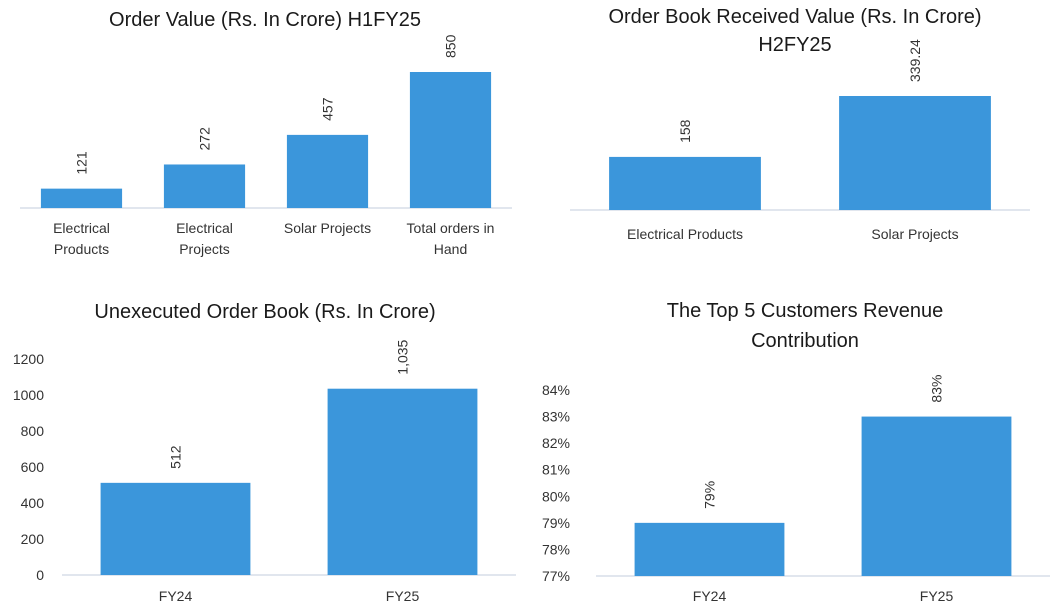  Describe the element at coordinates (937, 389) in the screenshot. I see `data-label: 83%` at that location.